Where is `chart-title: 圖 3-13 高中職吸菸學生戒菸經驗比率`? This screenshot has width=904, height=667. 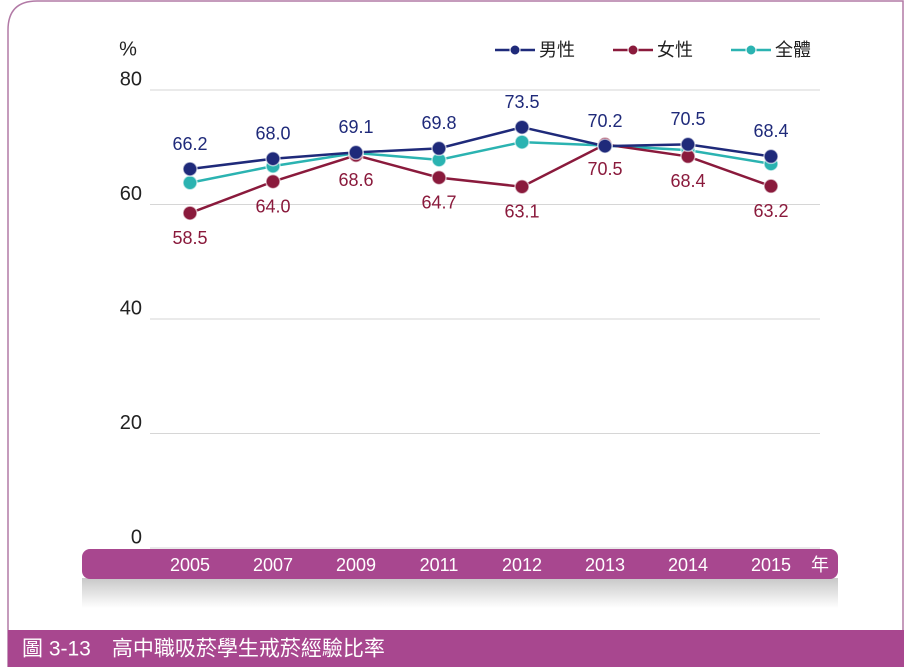
chart-title: 圖 3-13 高中職吸菸學生戒菸經驗比率 is located at coordinates (203, 649).